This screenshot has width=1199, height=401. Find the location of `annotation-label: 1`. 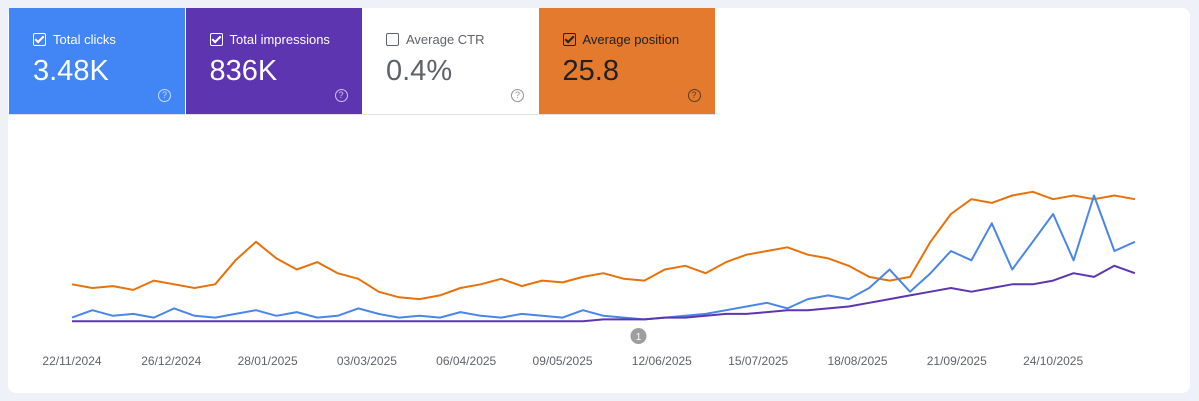

annotation-label: 1 is located at coordinates (639, 337).